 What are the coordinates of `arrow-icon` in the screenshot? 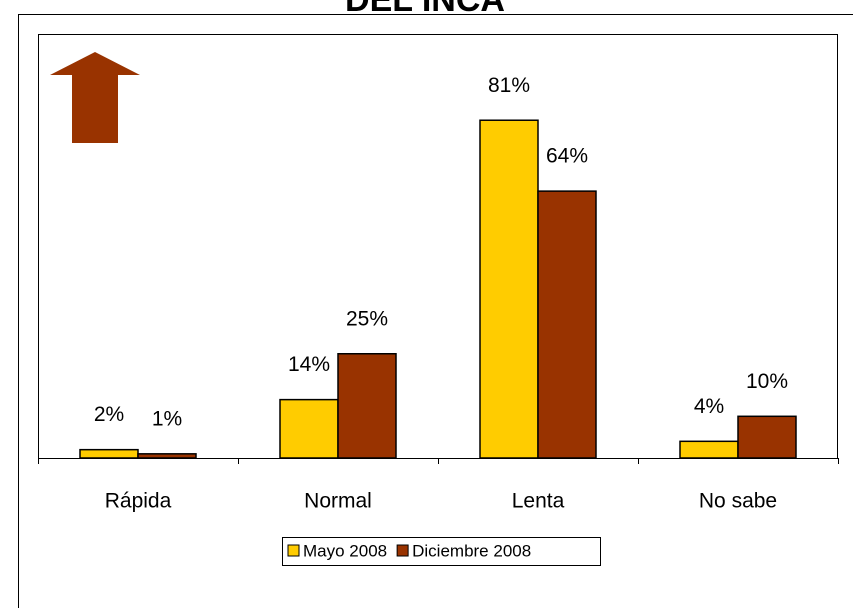 It's located at (95, 97).